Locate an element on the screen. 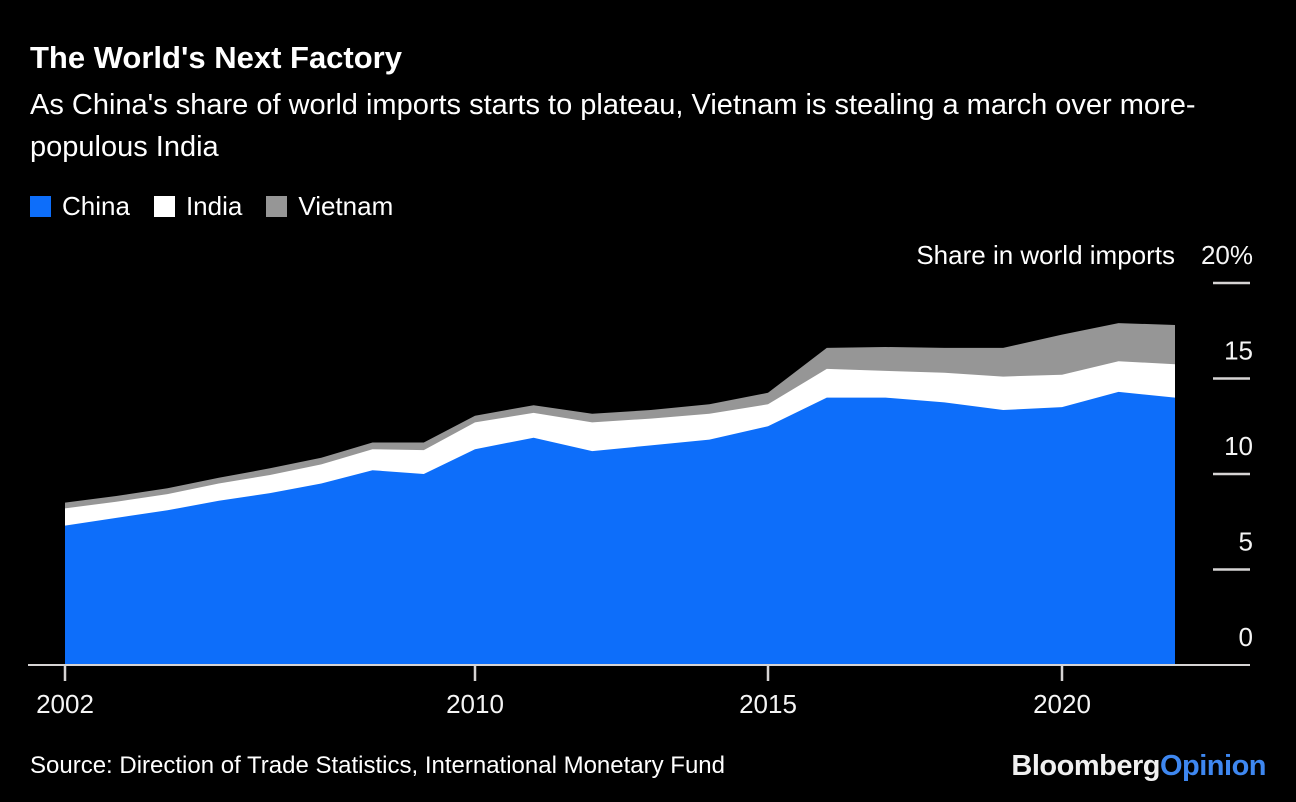  legend-swatch-vietnam is located at coordinates (277, 206).